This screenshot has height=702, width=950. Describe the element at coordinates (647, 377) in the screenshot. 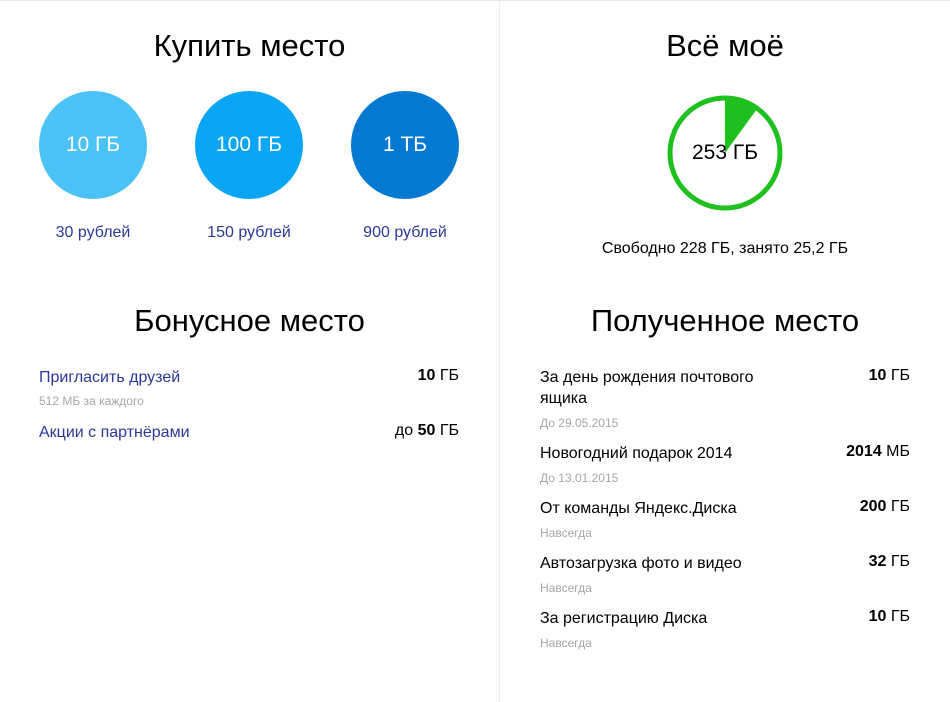

I see `received-item-label-line: За день рождения почтового` at that location.